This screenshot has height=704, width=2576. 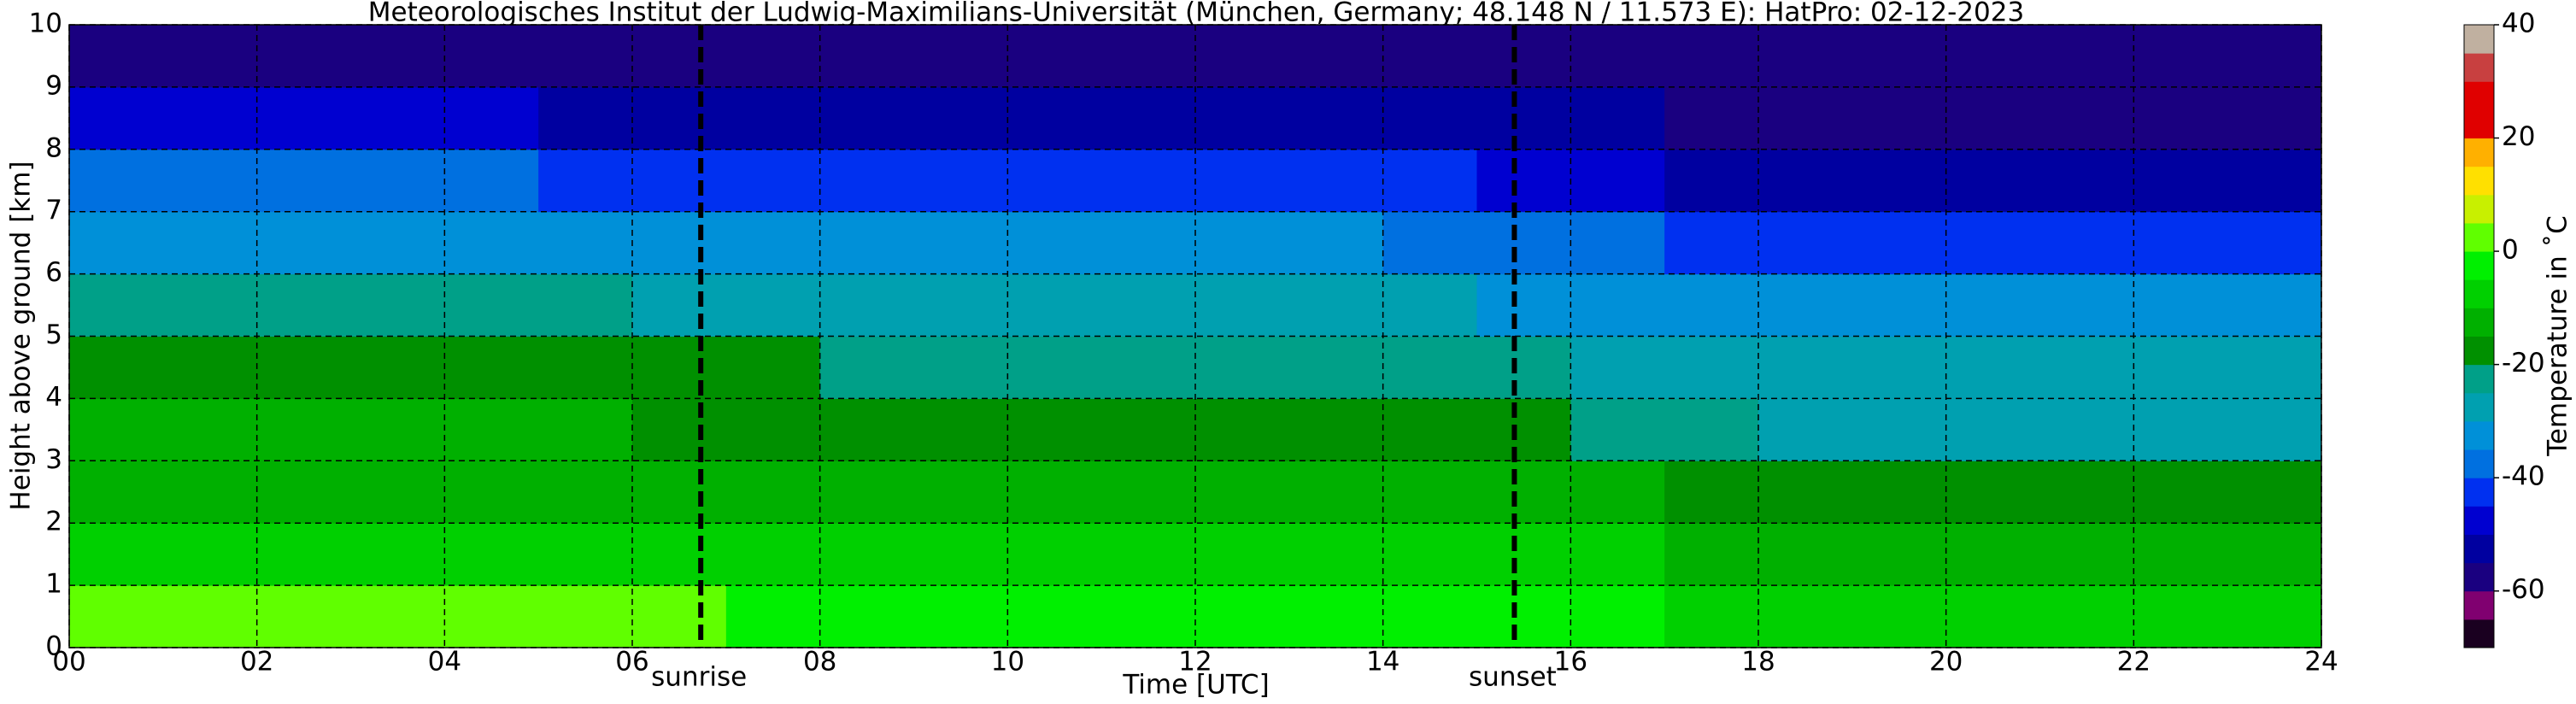 I want to click on x-tick-label: 08, so click(x=819, y=662).